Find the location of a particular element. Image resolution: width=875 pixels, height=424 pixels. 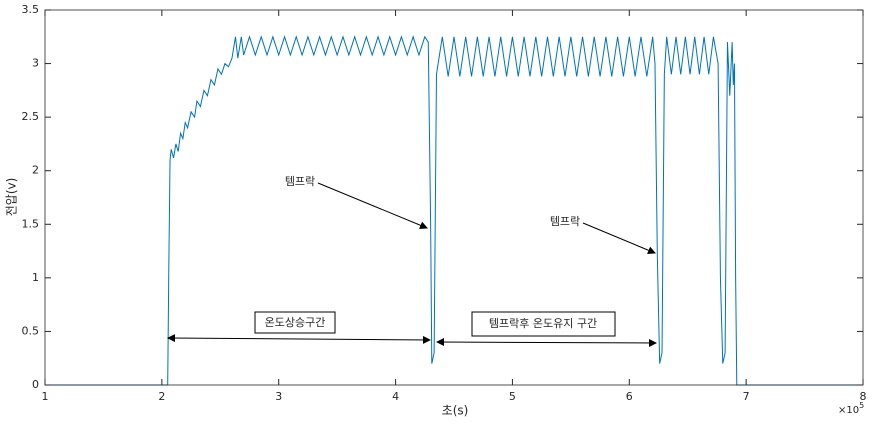

y-axis-label: 전압(v) is located at coordinates (12, 197).